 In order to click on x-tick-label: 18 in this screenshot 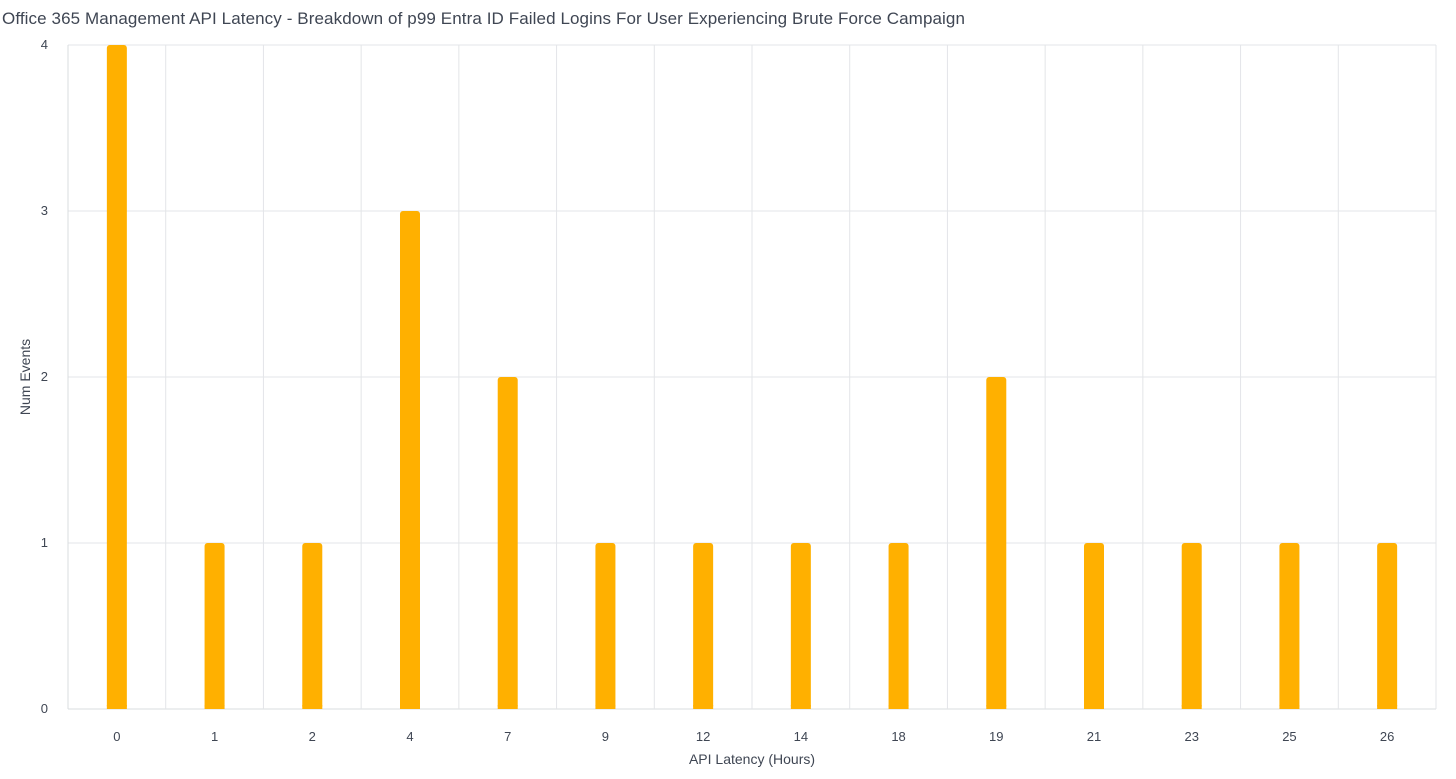, I will do `click(898, 736)`.